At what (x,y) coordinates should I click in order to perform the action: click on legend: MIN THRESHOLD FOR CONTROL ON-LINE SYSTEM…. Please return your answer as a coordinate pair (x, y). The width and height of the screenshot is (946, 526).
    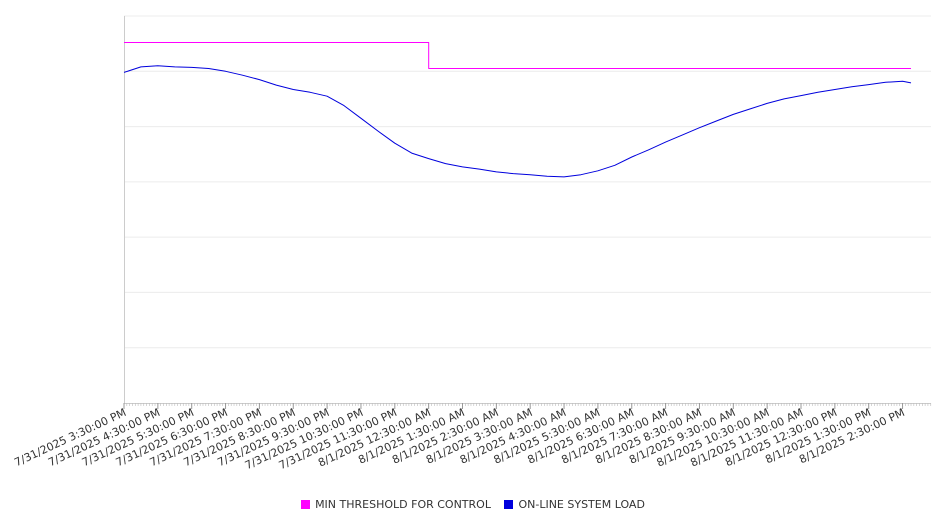
    Looking at the image, I should click on (473, 505).